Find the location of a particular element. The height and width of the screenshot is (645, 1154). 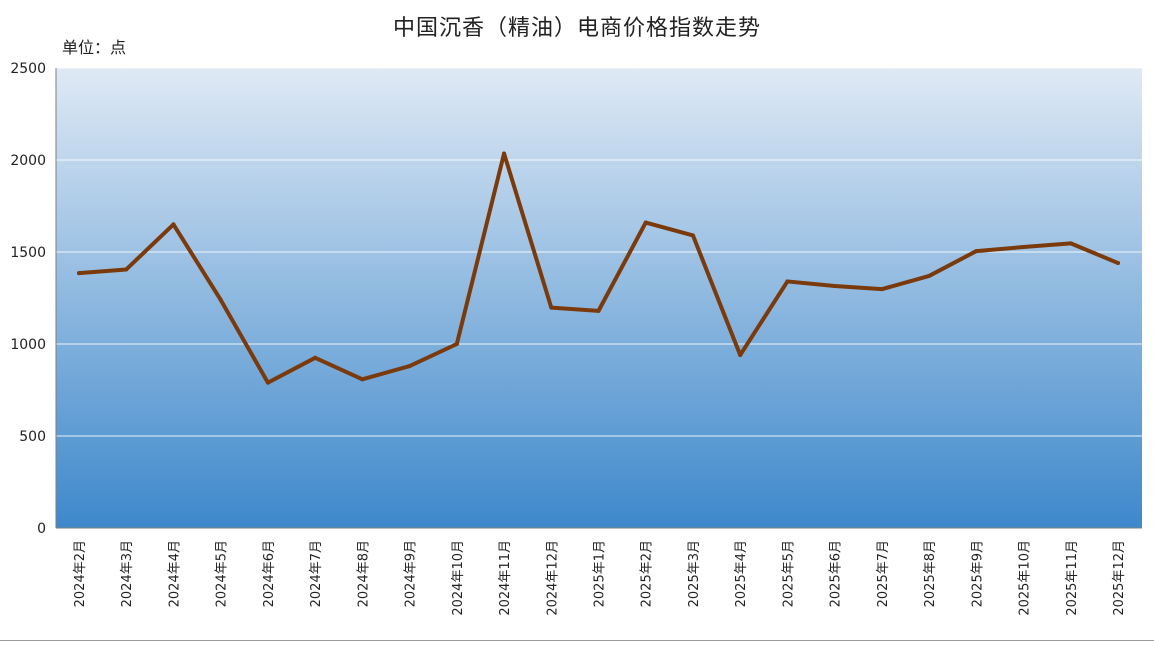

y-tick-label: 1500 is located at coordinates (28, 253).